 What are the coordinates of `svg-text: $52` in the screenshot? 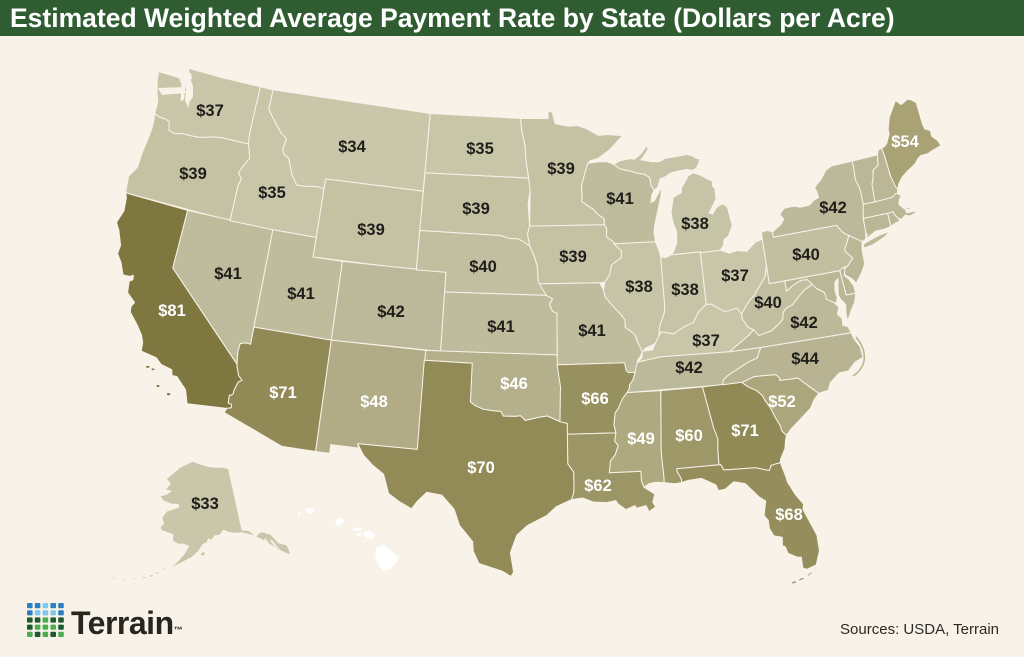 It's located at (782, 402).